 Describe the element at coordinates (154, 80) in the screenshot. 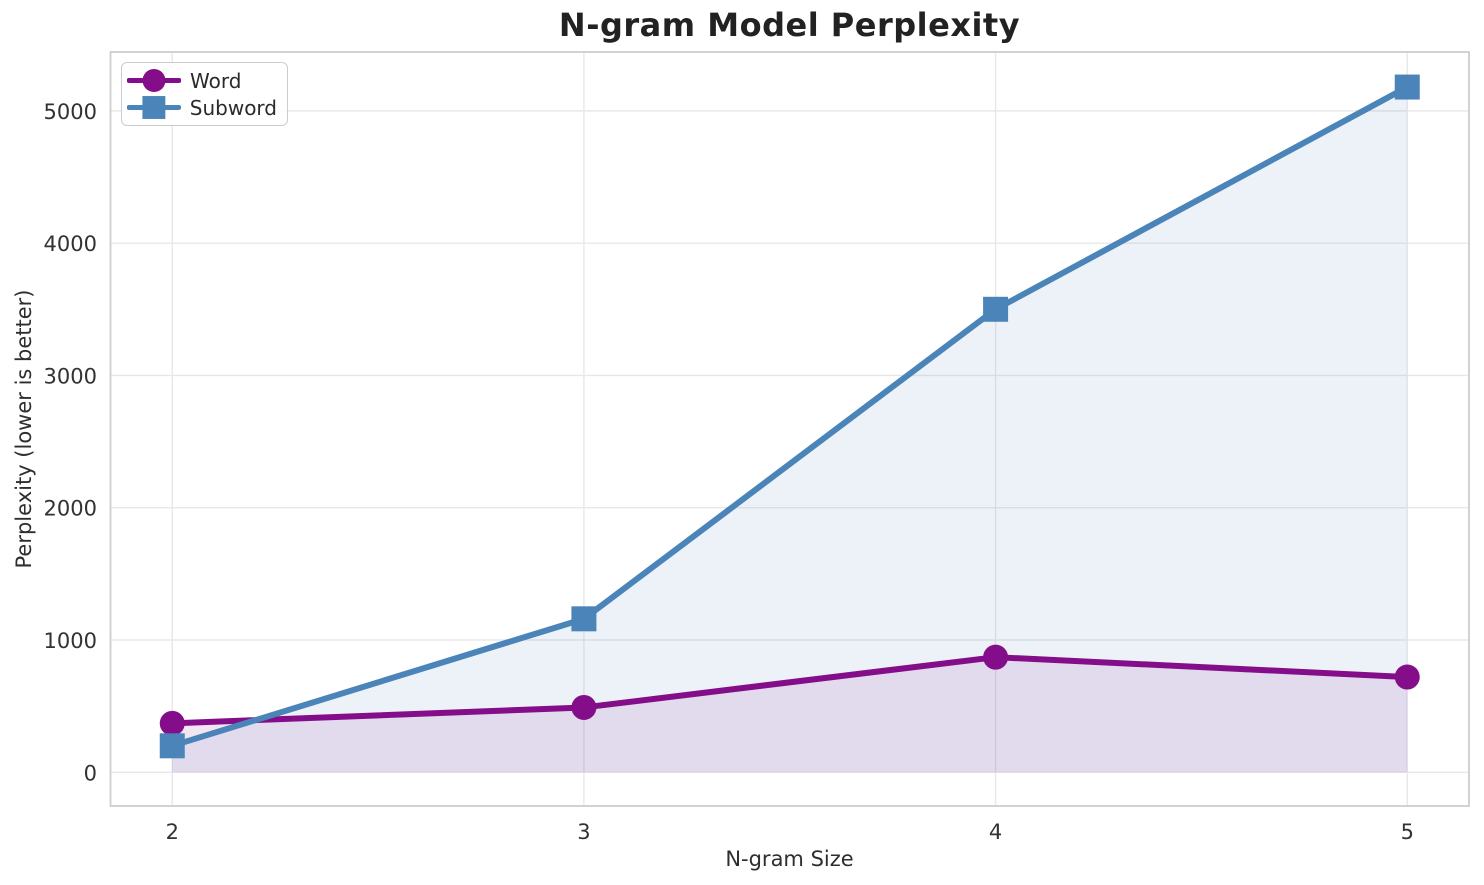

I see `word-line-circle-icon` at that location.